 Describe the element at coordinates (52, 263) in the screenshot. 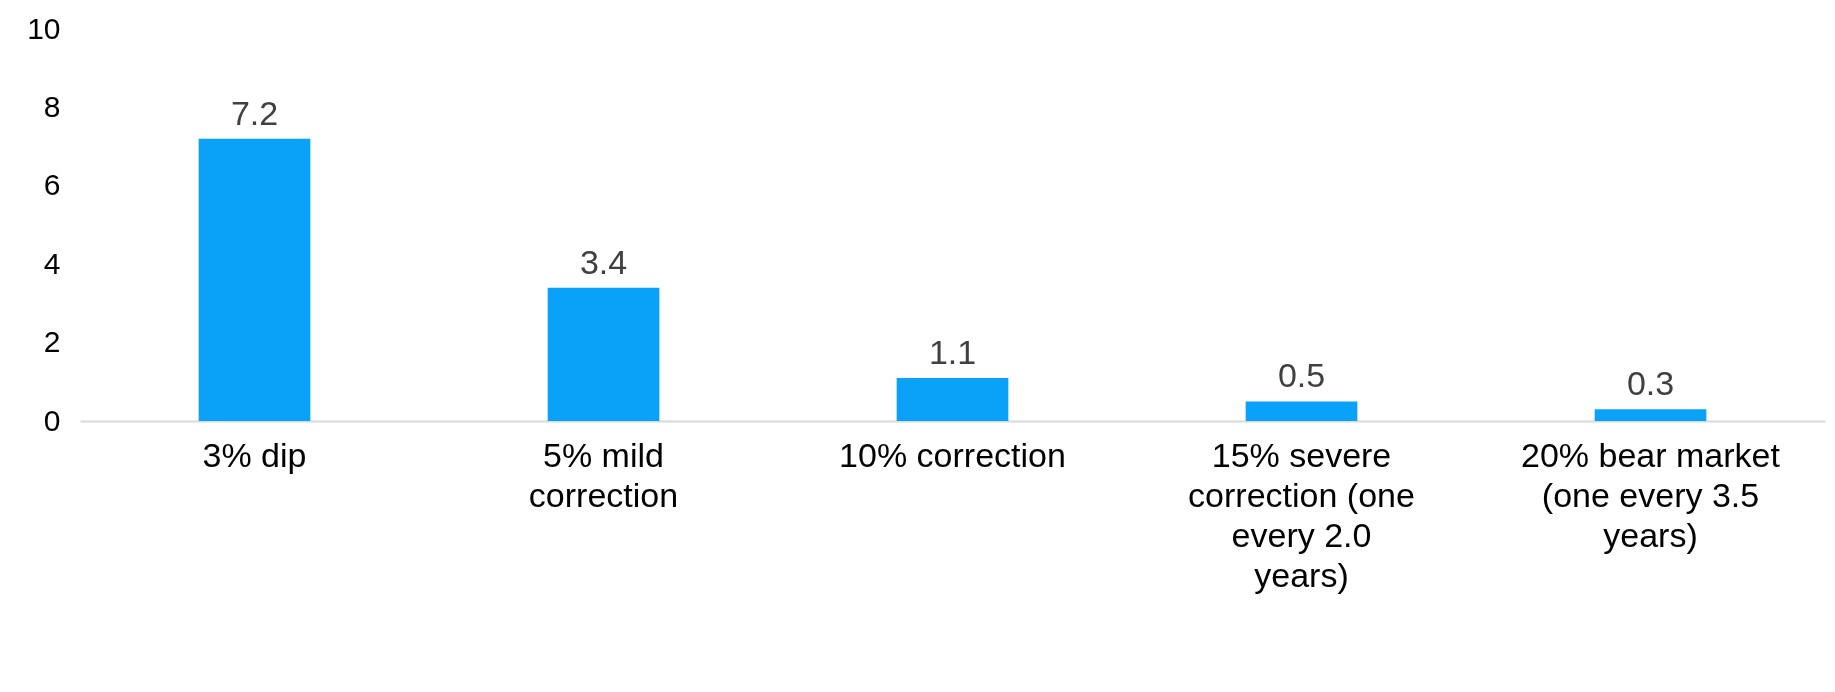

I see `y-tick-label: 4` at that location.